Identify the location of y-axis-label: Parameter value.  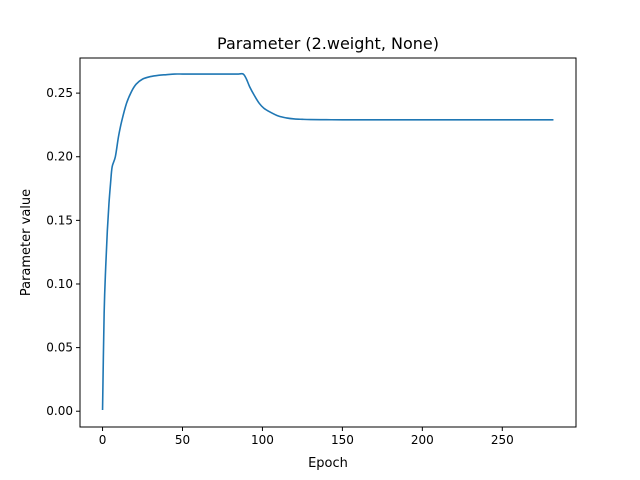
(26, 242).